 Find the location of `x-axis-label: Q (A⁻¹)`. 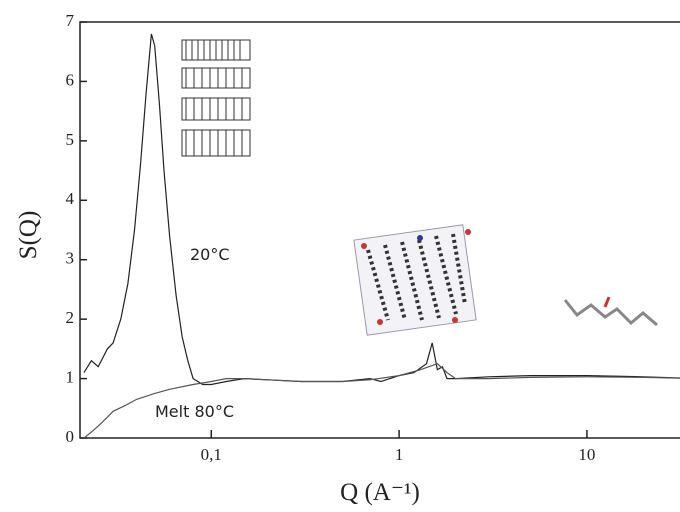

x-axis-label: Q (A⁻¹) is located at coordinates (380, 492).